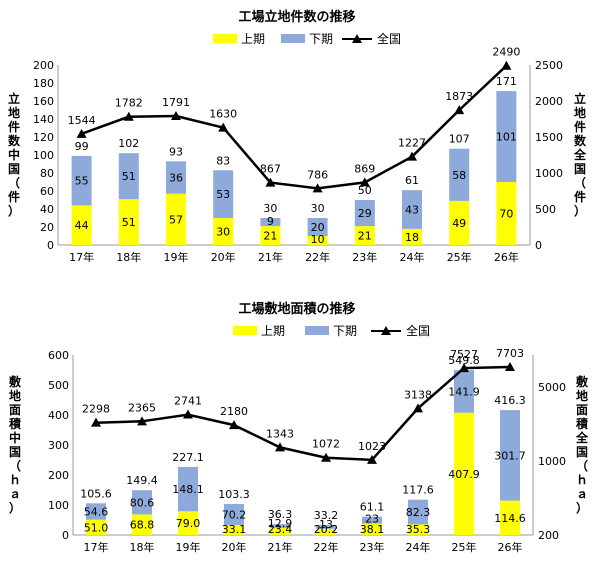 The width and height of the screenshot is (595, 578). I want to click on national-line-label: 1544, so click(82, 120).